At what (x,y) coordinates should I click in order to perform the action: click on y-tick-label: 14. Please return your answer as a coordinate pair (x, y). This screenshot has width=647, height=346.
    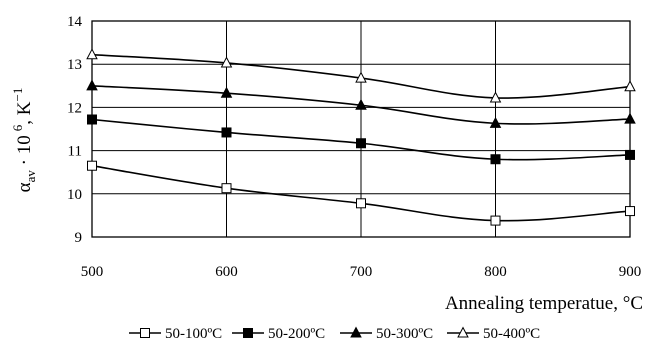
    Looking at the image, I should click on (75, 22).